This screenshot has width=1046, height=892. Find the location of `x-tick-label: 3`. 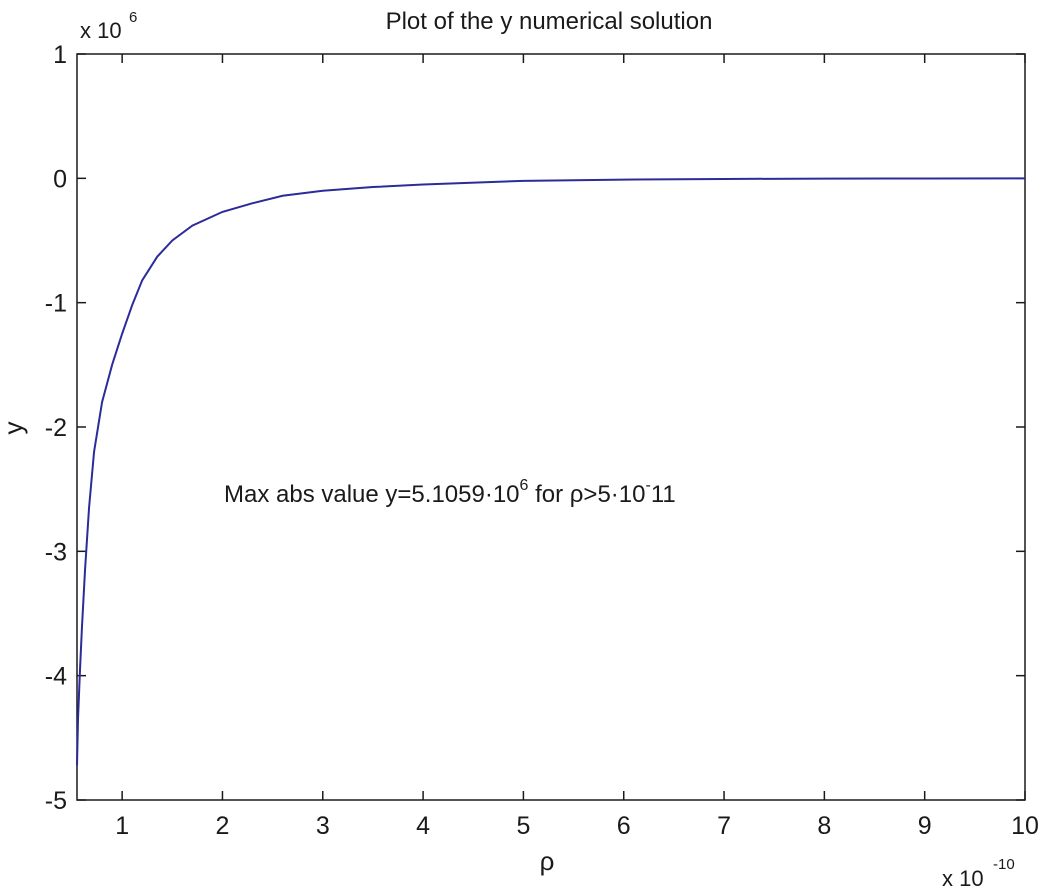

x-tick-label: 3 is located at coordinates (323, 826).